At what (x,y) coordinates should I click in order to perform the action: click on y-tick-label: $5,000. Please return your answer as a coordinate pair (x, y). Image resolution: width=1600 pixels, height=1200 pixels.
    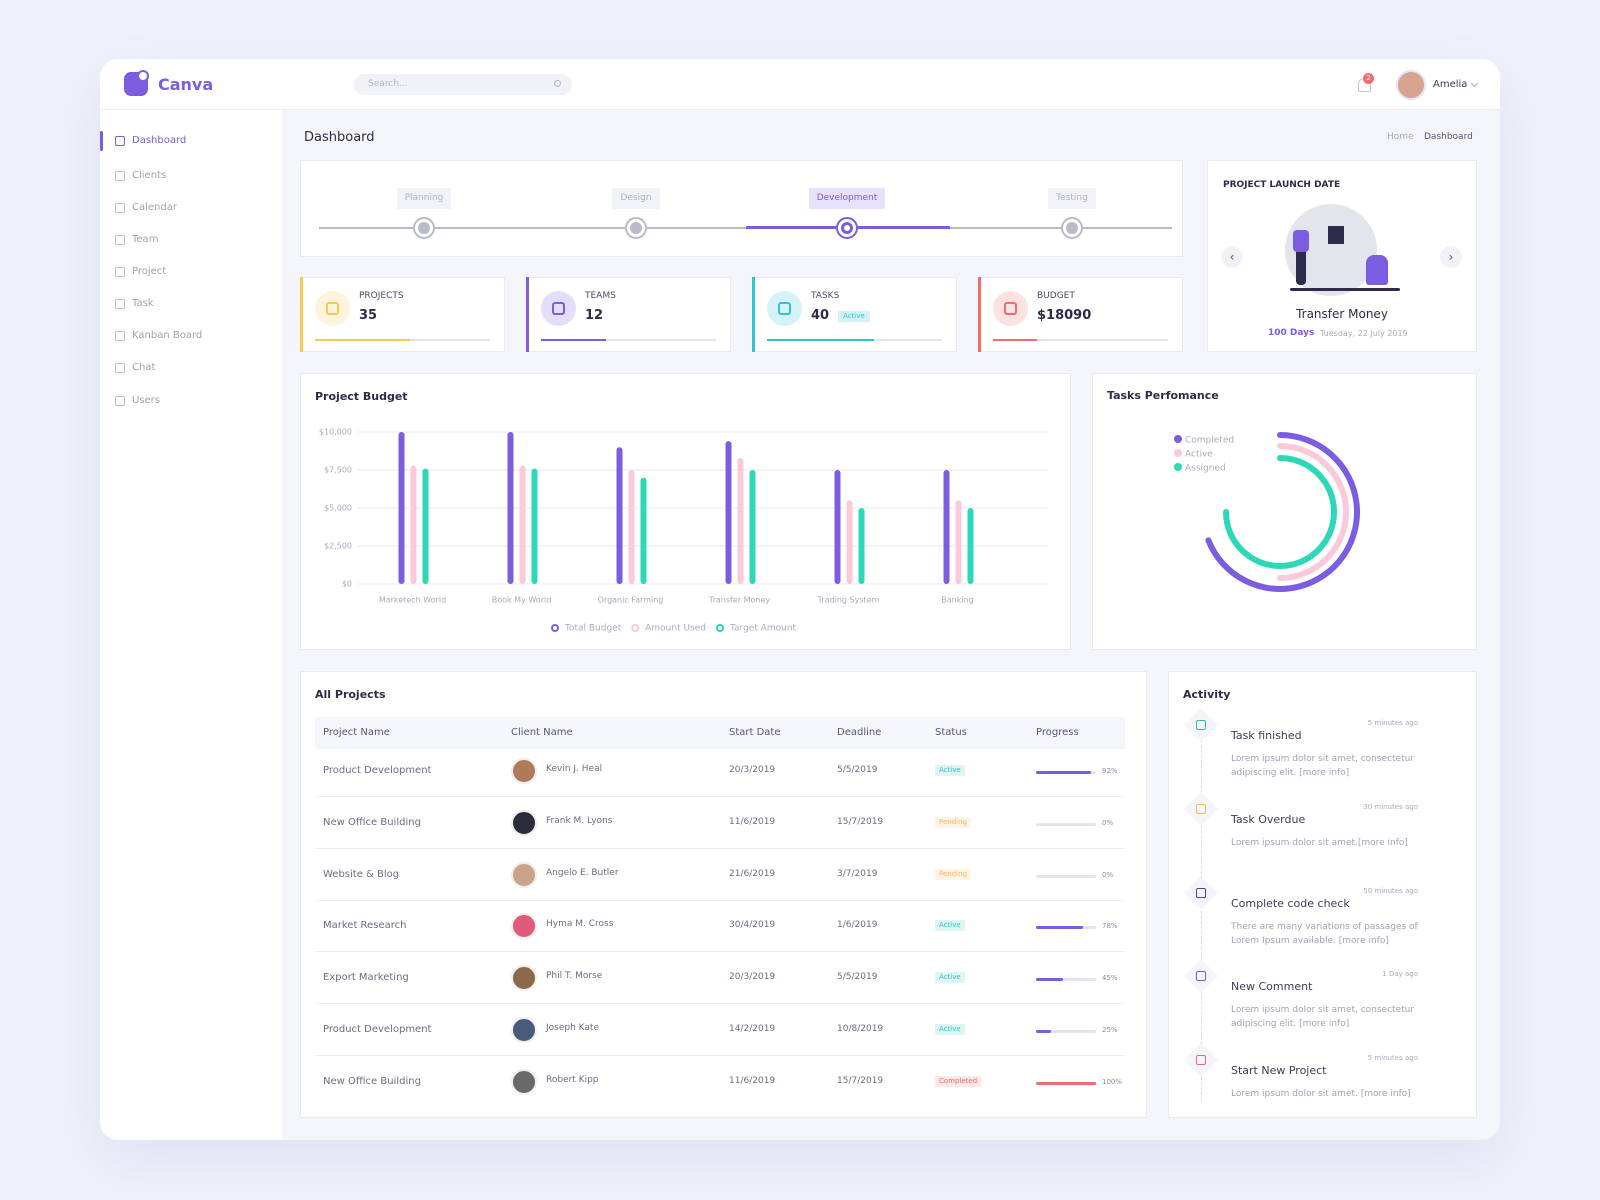
    Looking at the image, I should click on (338, 508).